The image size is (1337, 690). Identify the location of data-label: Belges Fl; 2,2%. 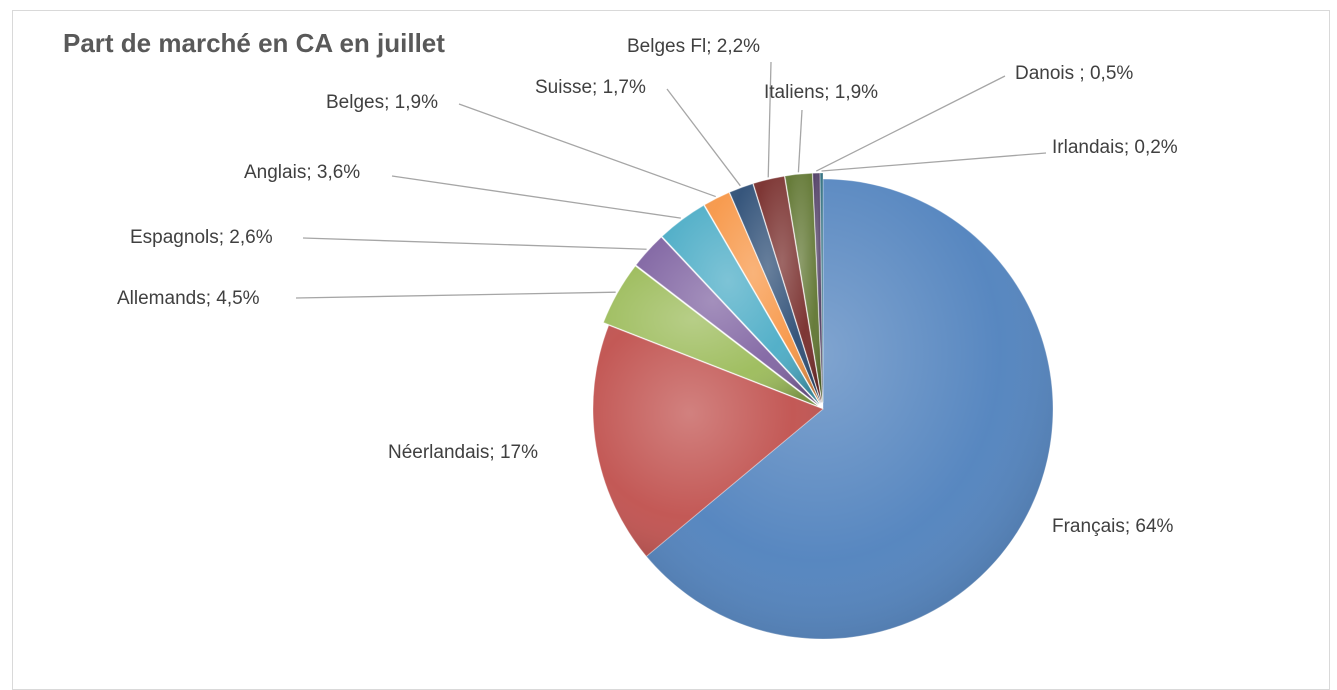
(693, 46).